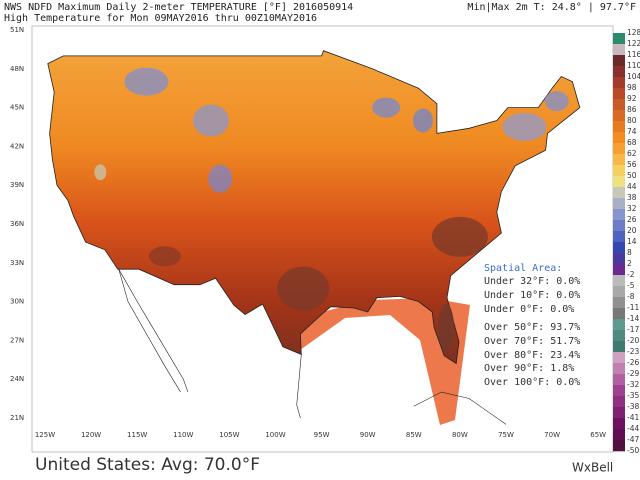 This screenshot has height=480, width=640. What do you see at coordinates (633, 373) in the screenshot?
I see `colorbar-label: -29` at bounding box center [633, 373].